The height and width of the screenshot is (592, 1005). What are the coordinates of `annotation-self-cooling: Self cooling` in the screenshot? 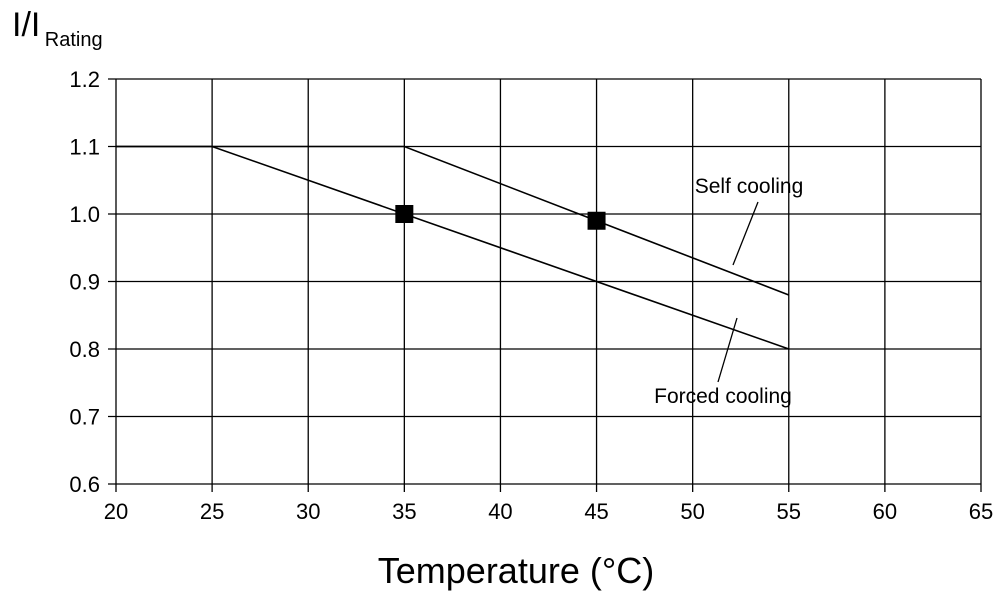 It's located at (749, 186).